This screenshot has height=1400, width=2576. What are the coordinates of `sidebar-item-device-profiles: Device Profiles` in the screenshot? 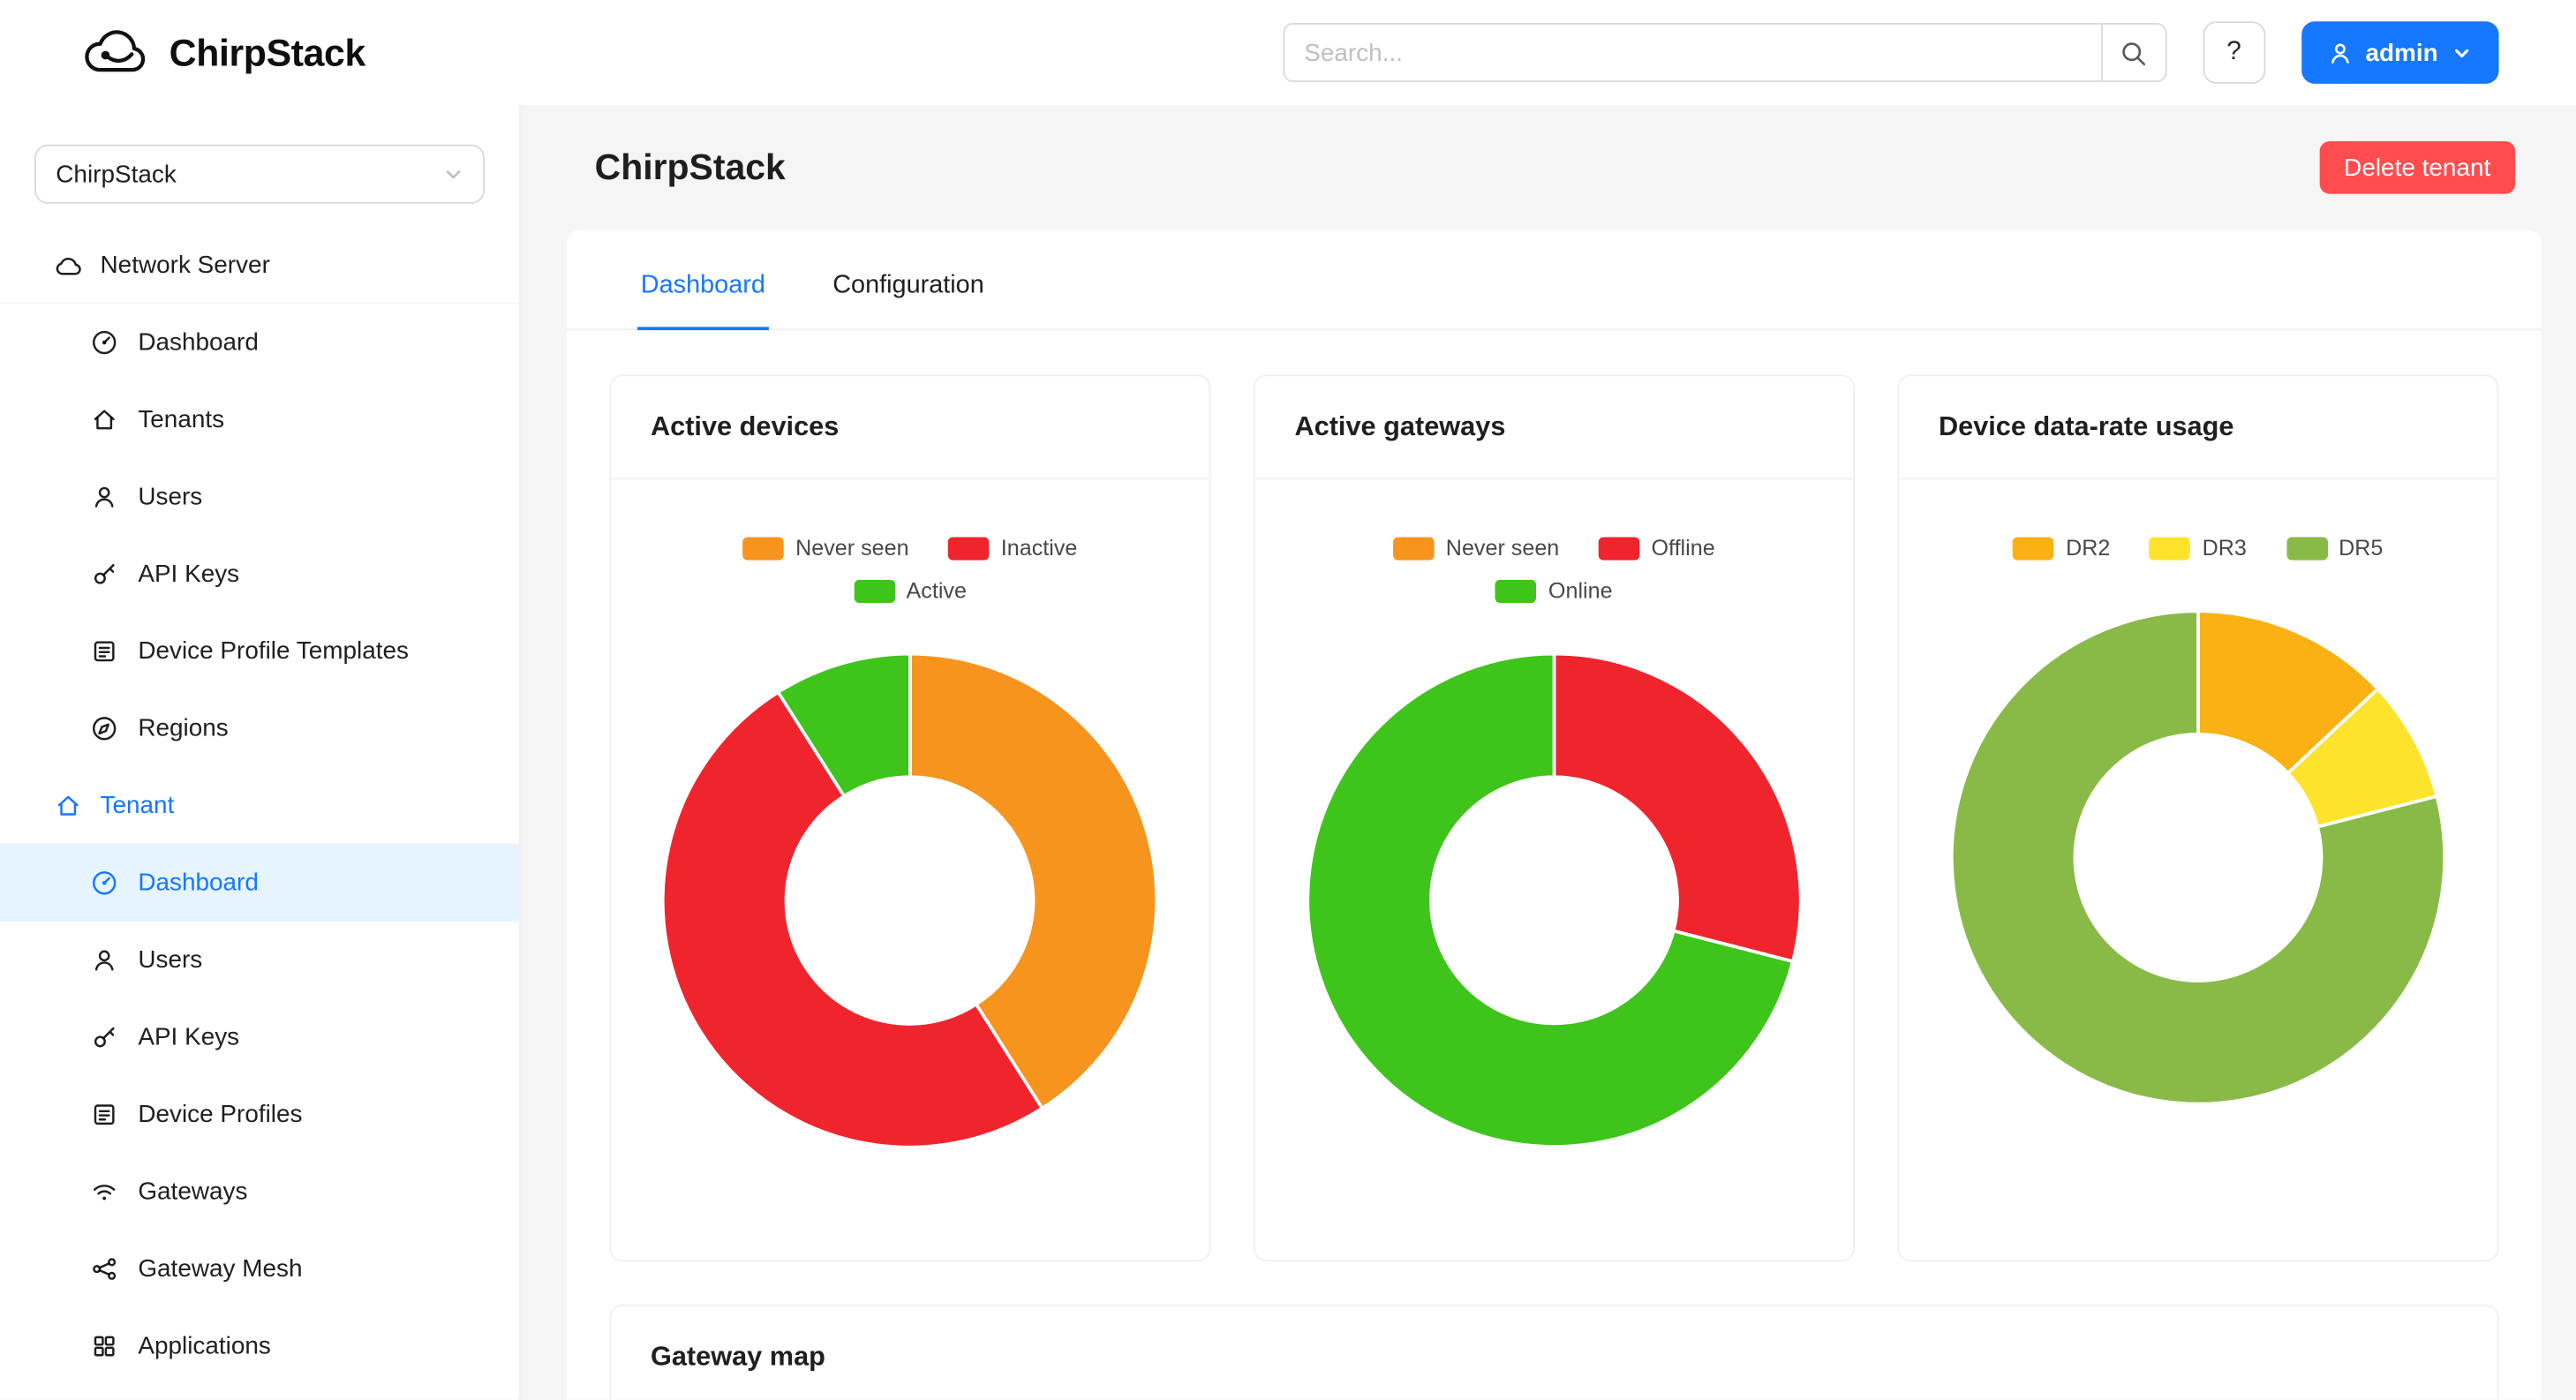 It's located at (260, 1114).